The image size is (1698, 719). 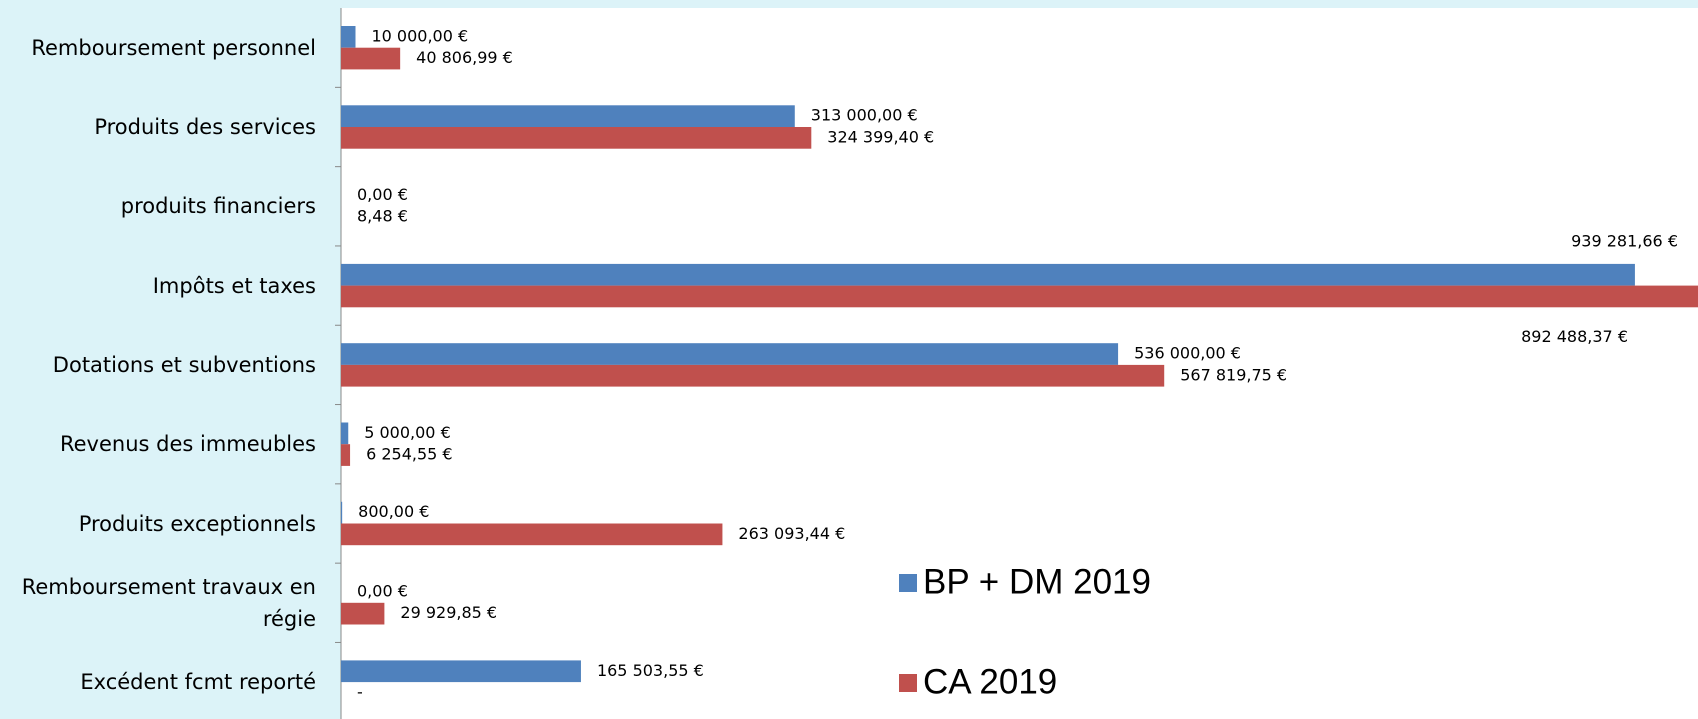 What do you see at coordinates (173, 47) in the screenshot?
I see `category-label: Remboursement personnel` at bounding box center [173, 47].